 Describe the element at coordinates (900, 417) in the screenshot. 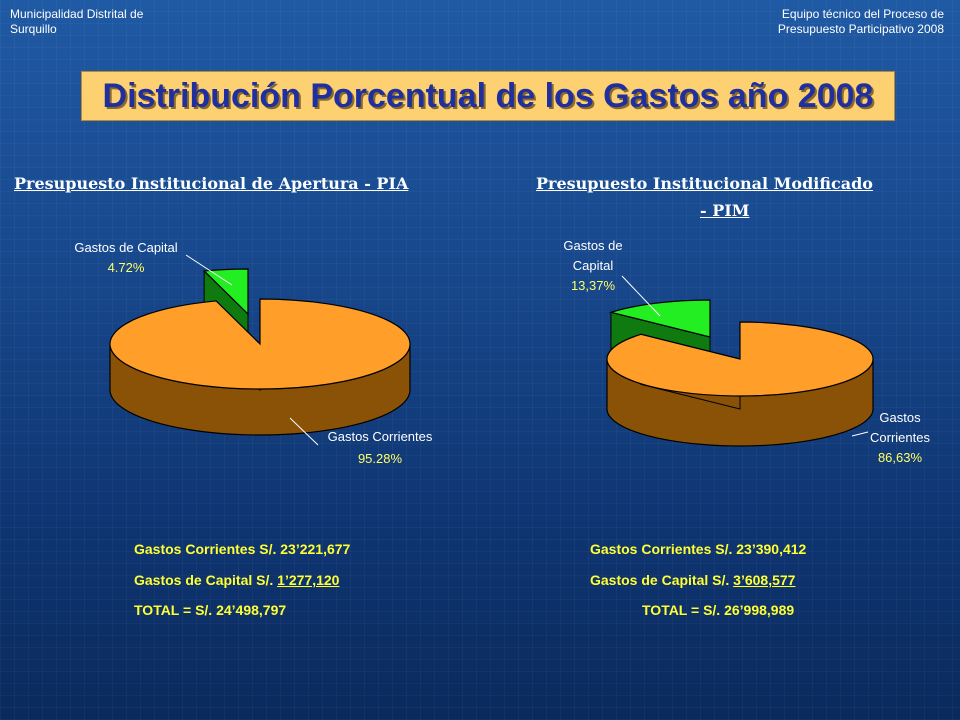

I see `pim-corrientes-label-line1: Gastos` at that location.